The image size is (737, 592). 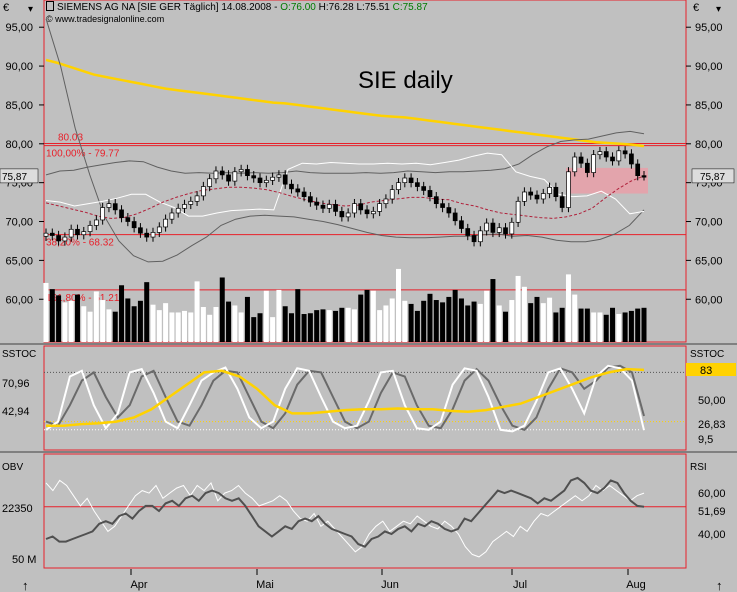 What do you see at coordinates (709, 28) in the screenshot?
I see `y-tick-label-right: 95,00` at bounding box center [709, 28].